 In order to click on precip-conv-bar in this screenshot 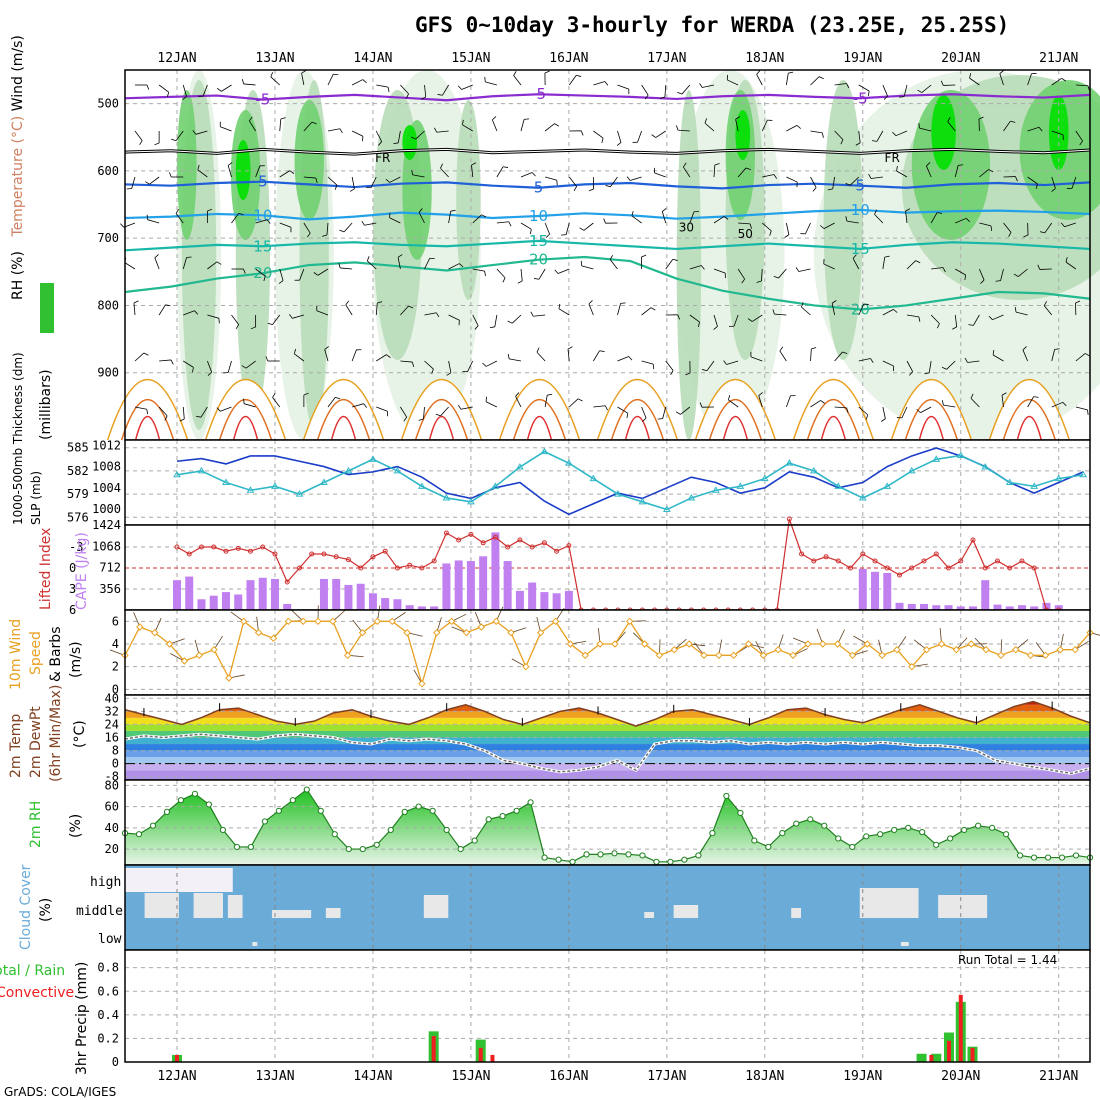, I will do `click(931, 1058)`.